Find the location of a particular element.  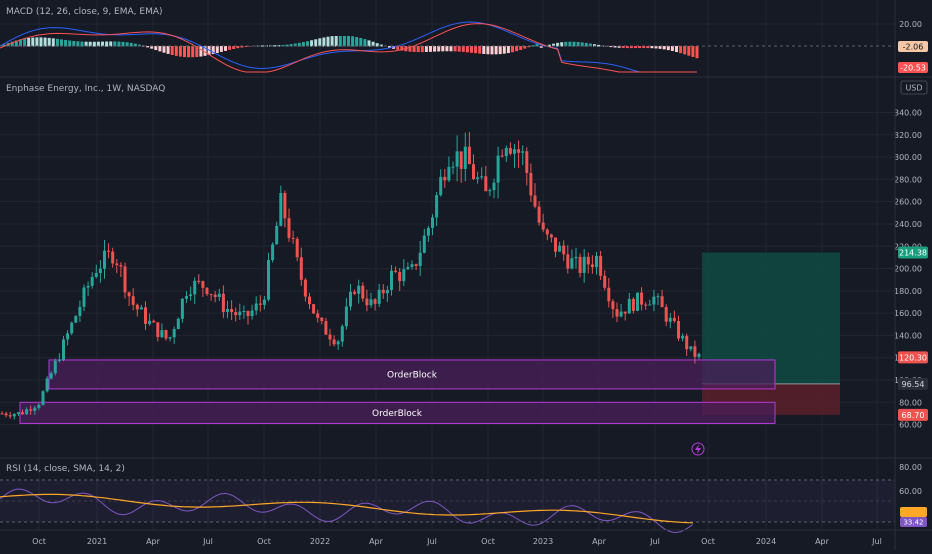

price-badge: 96.54 is located at coordinates (913, 383).